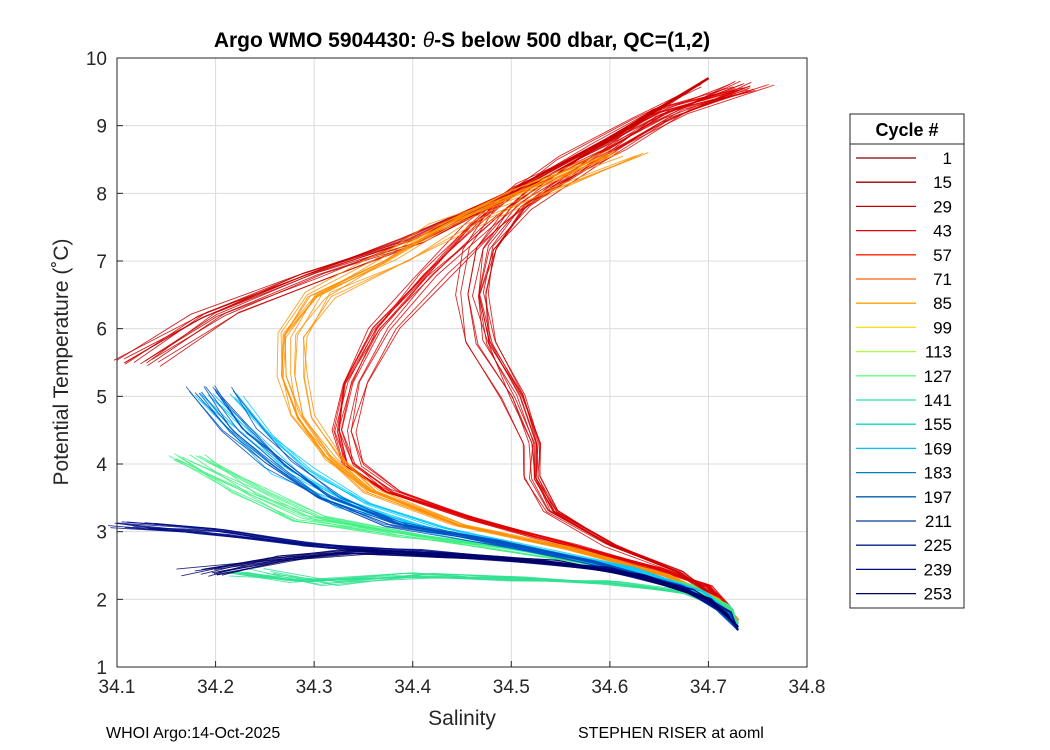  Describe the element at coordinates (942, 231) in the screenshot. I see `legend-label: 43` at that location.